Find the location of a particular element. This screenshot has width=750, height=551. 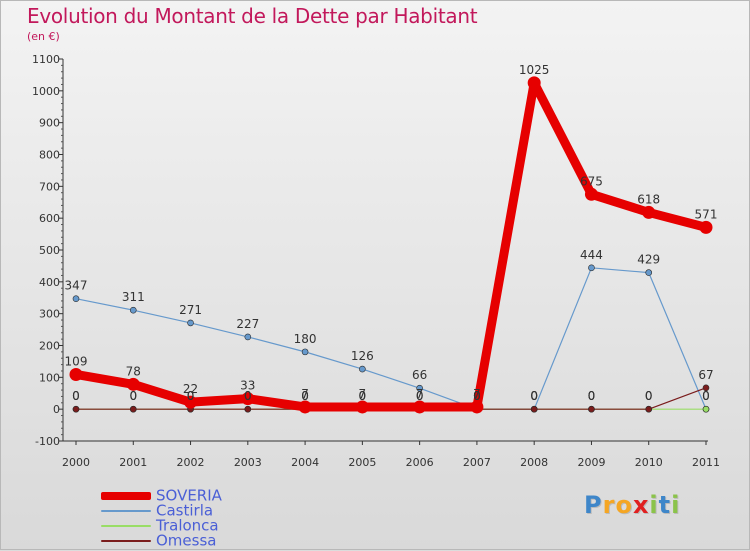

data-label: 33 is located at coordinates (247, 386).